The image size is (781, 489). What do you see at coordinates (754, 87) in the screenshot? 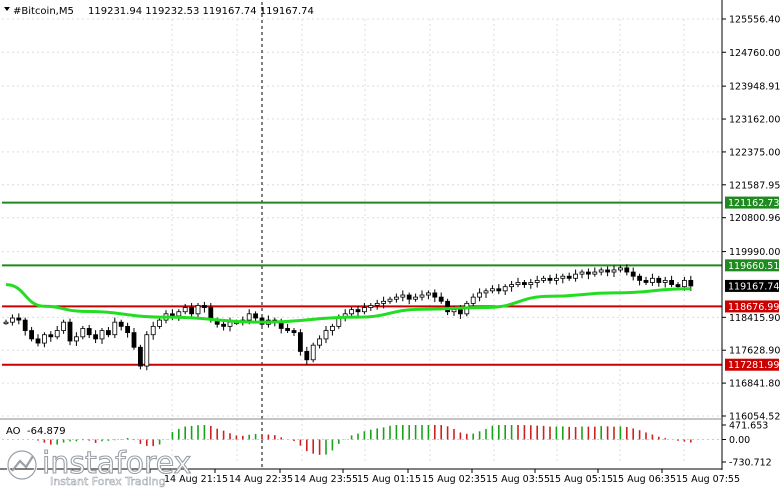
I see `y-tick-label: 123948.91` at bounding box center [754, 87].